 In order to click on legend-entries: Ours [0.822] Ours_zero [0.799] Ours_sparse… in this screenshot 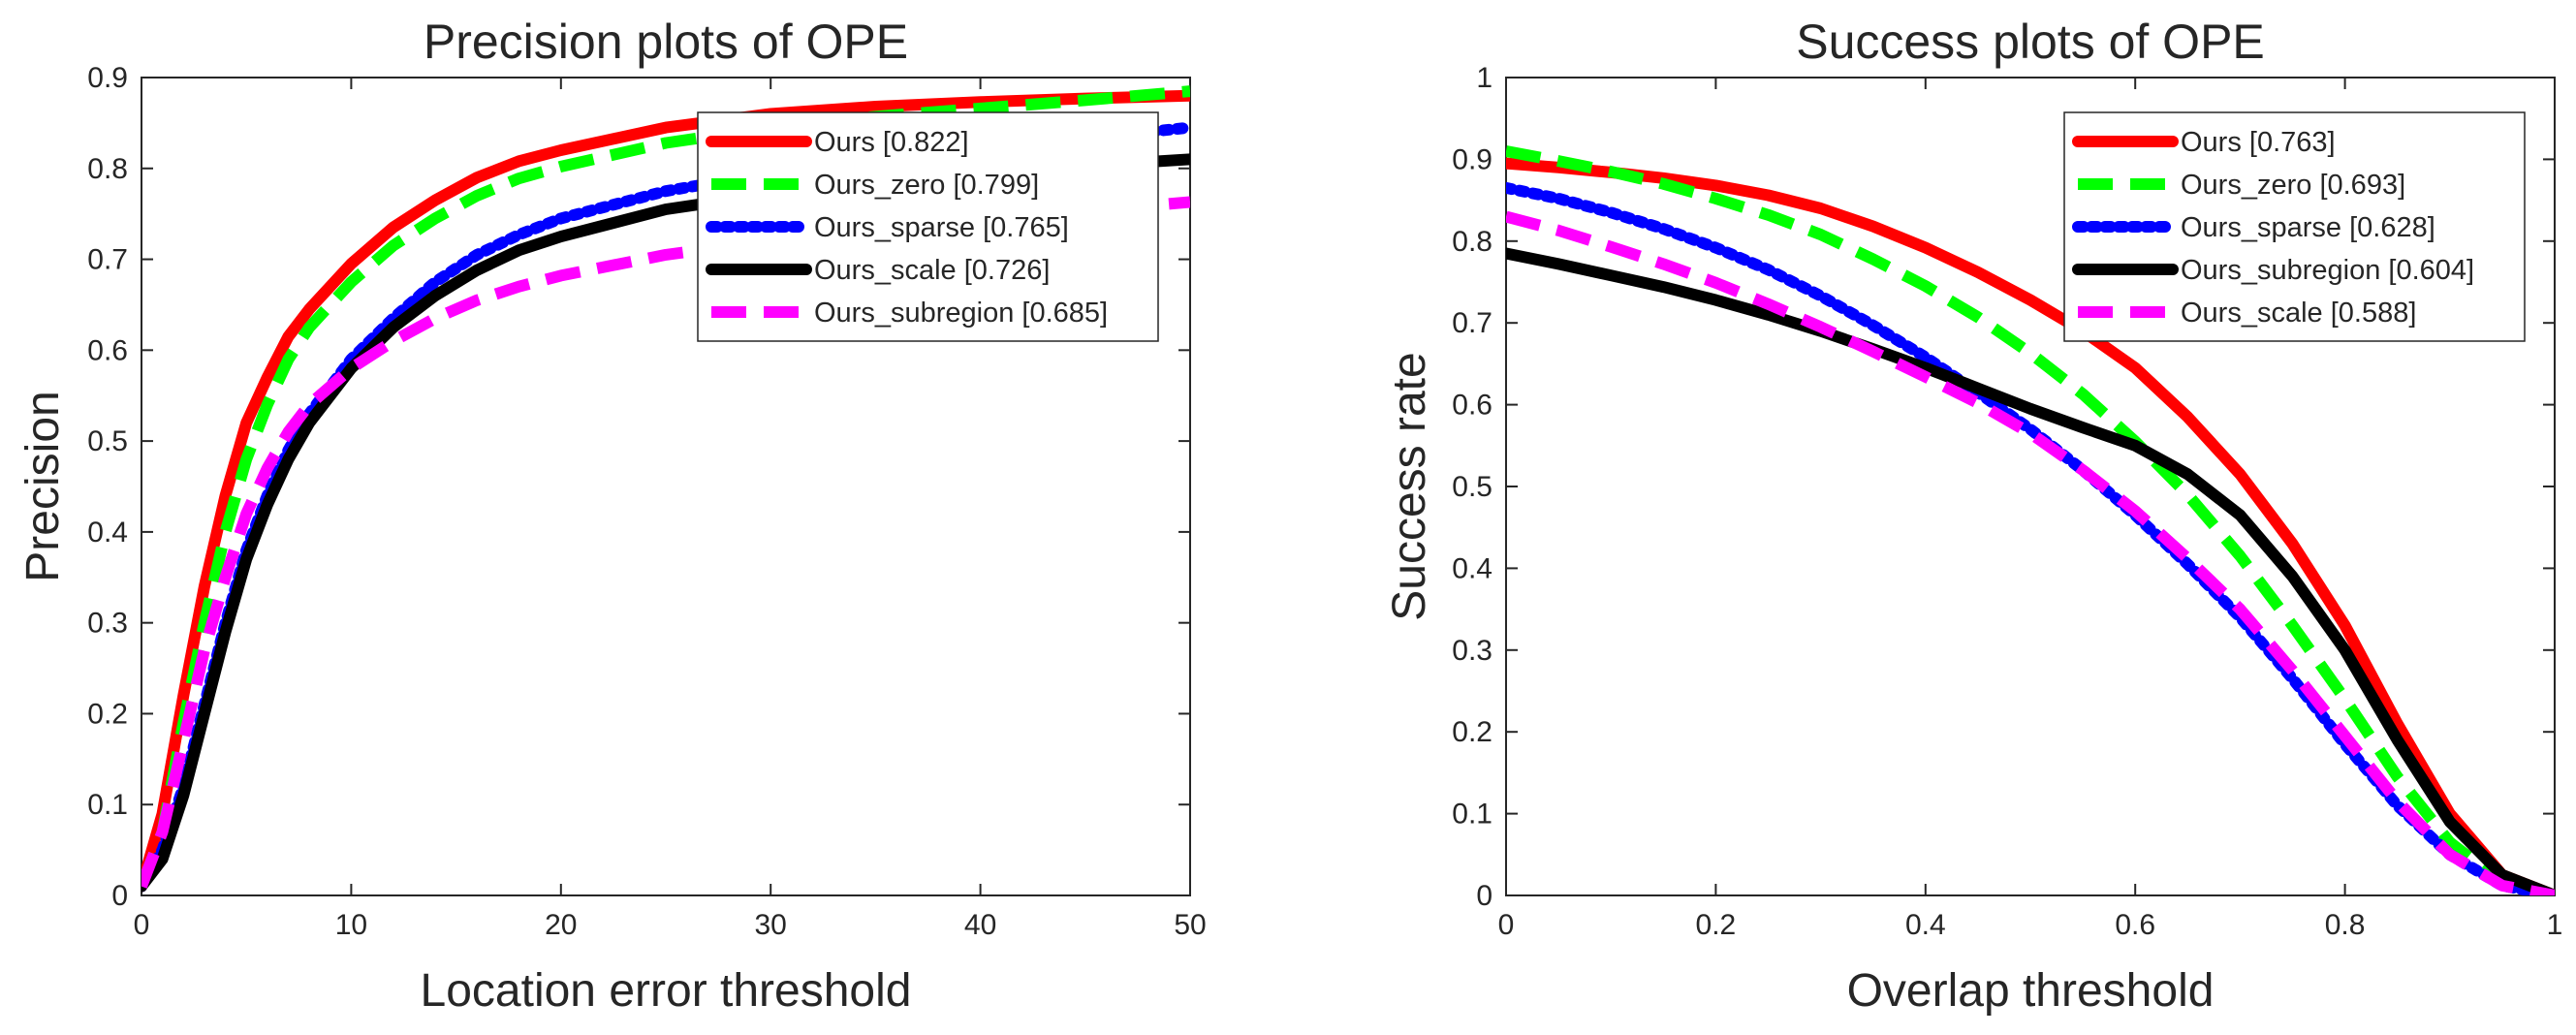, I will do `click(907, 228)`.